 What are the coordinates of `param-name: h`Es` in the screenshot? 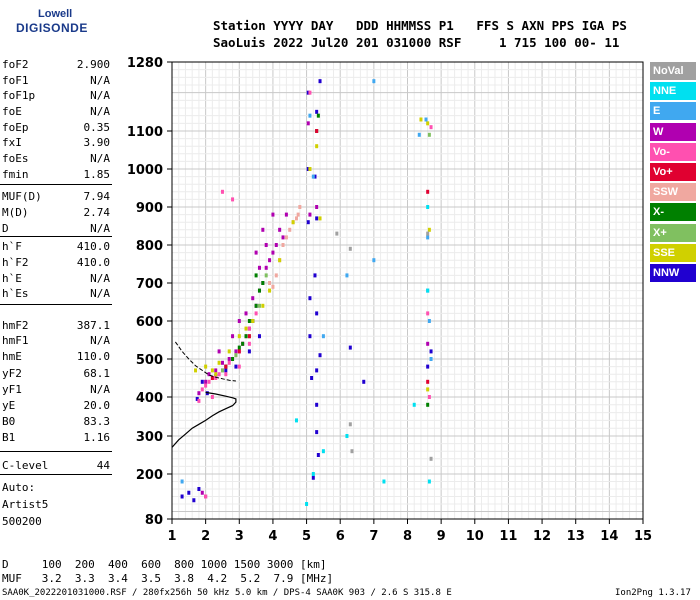 It's located at (15, 293).